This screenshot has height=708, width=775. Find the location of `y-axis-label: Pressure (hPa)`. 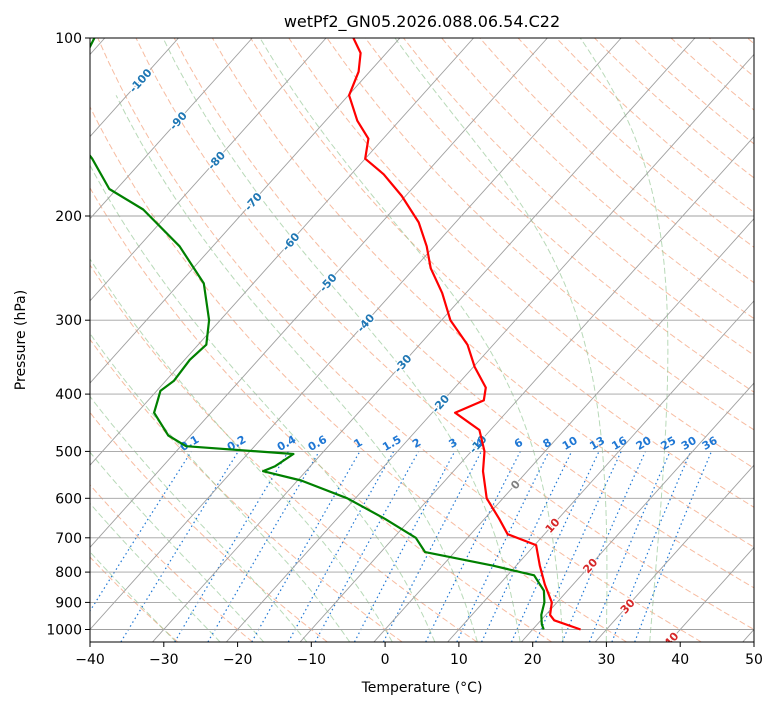

y-axis-label: Pressure (hPa) is located at coordinates (21, 340).